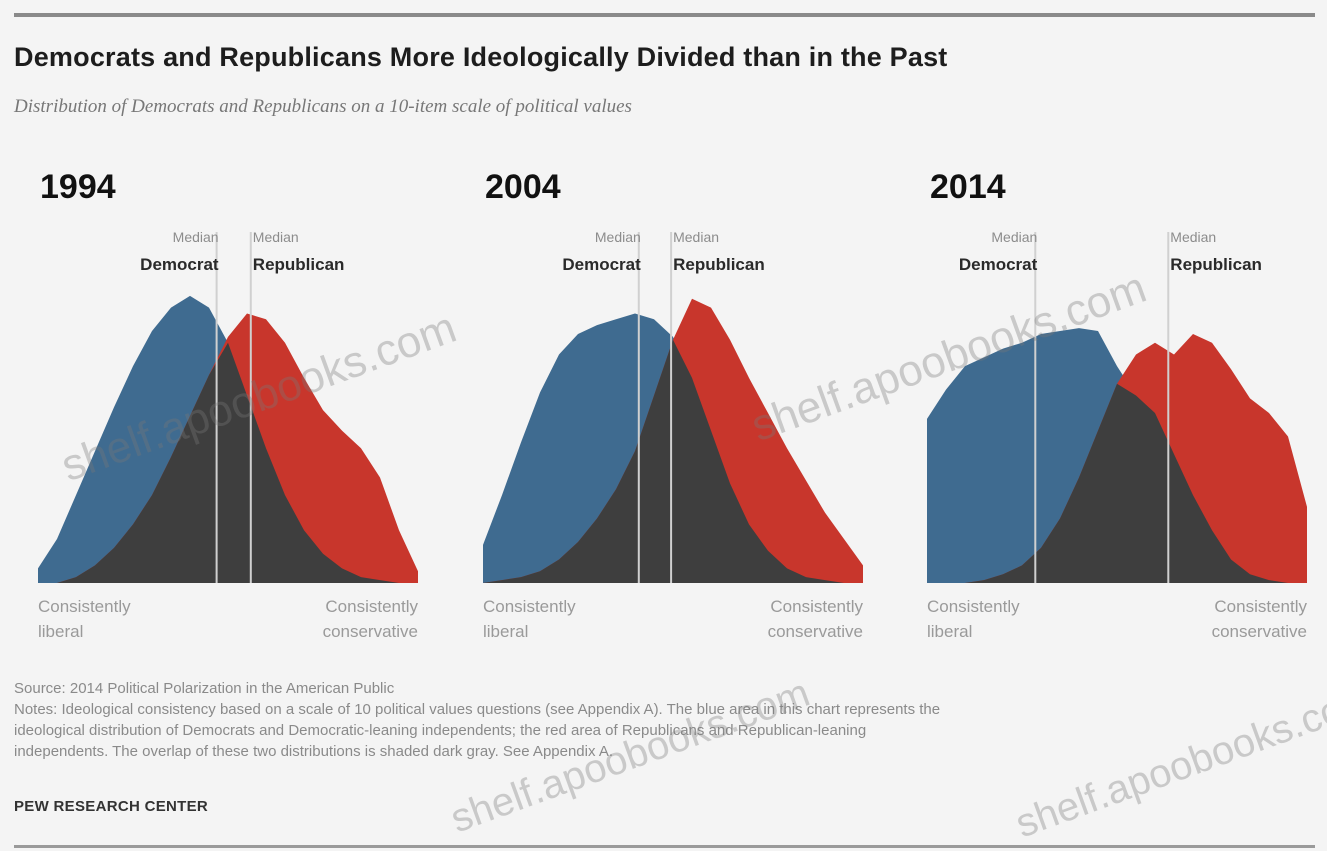 The image size is (1327, 851). I want to click on year-label: 2014, so click(968, 187).